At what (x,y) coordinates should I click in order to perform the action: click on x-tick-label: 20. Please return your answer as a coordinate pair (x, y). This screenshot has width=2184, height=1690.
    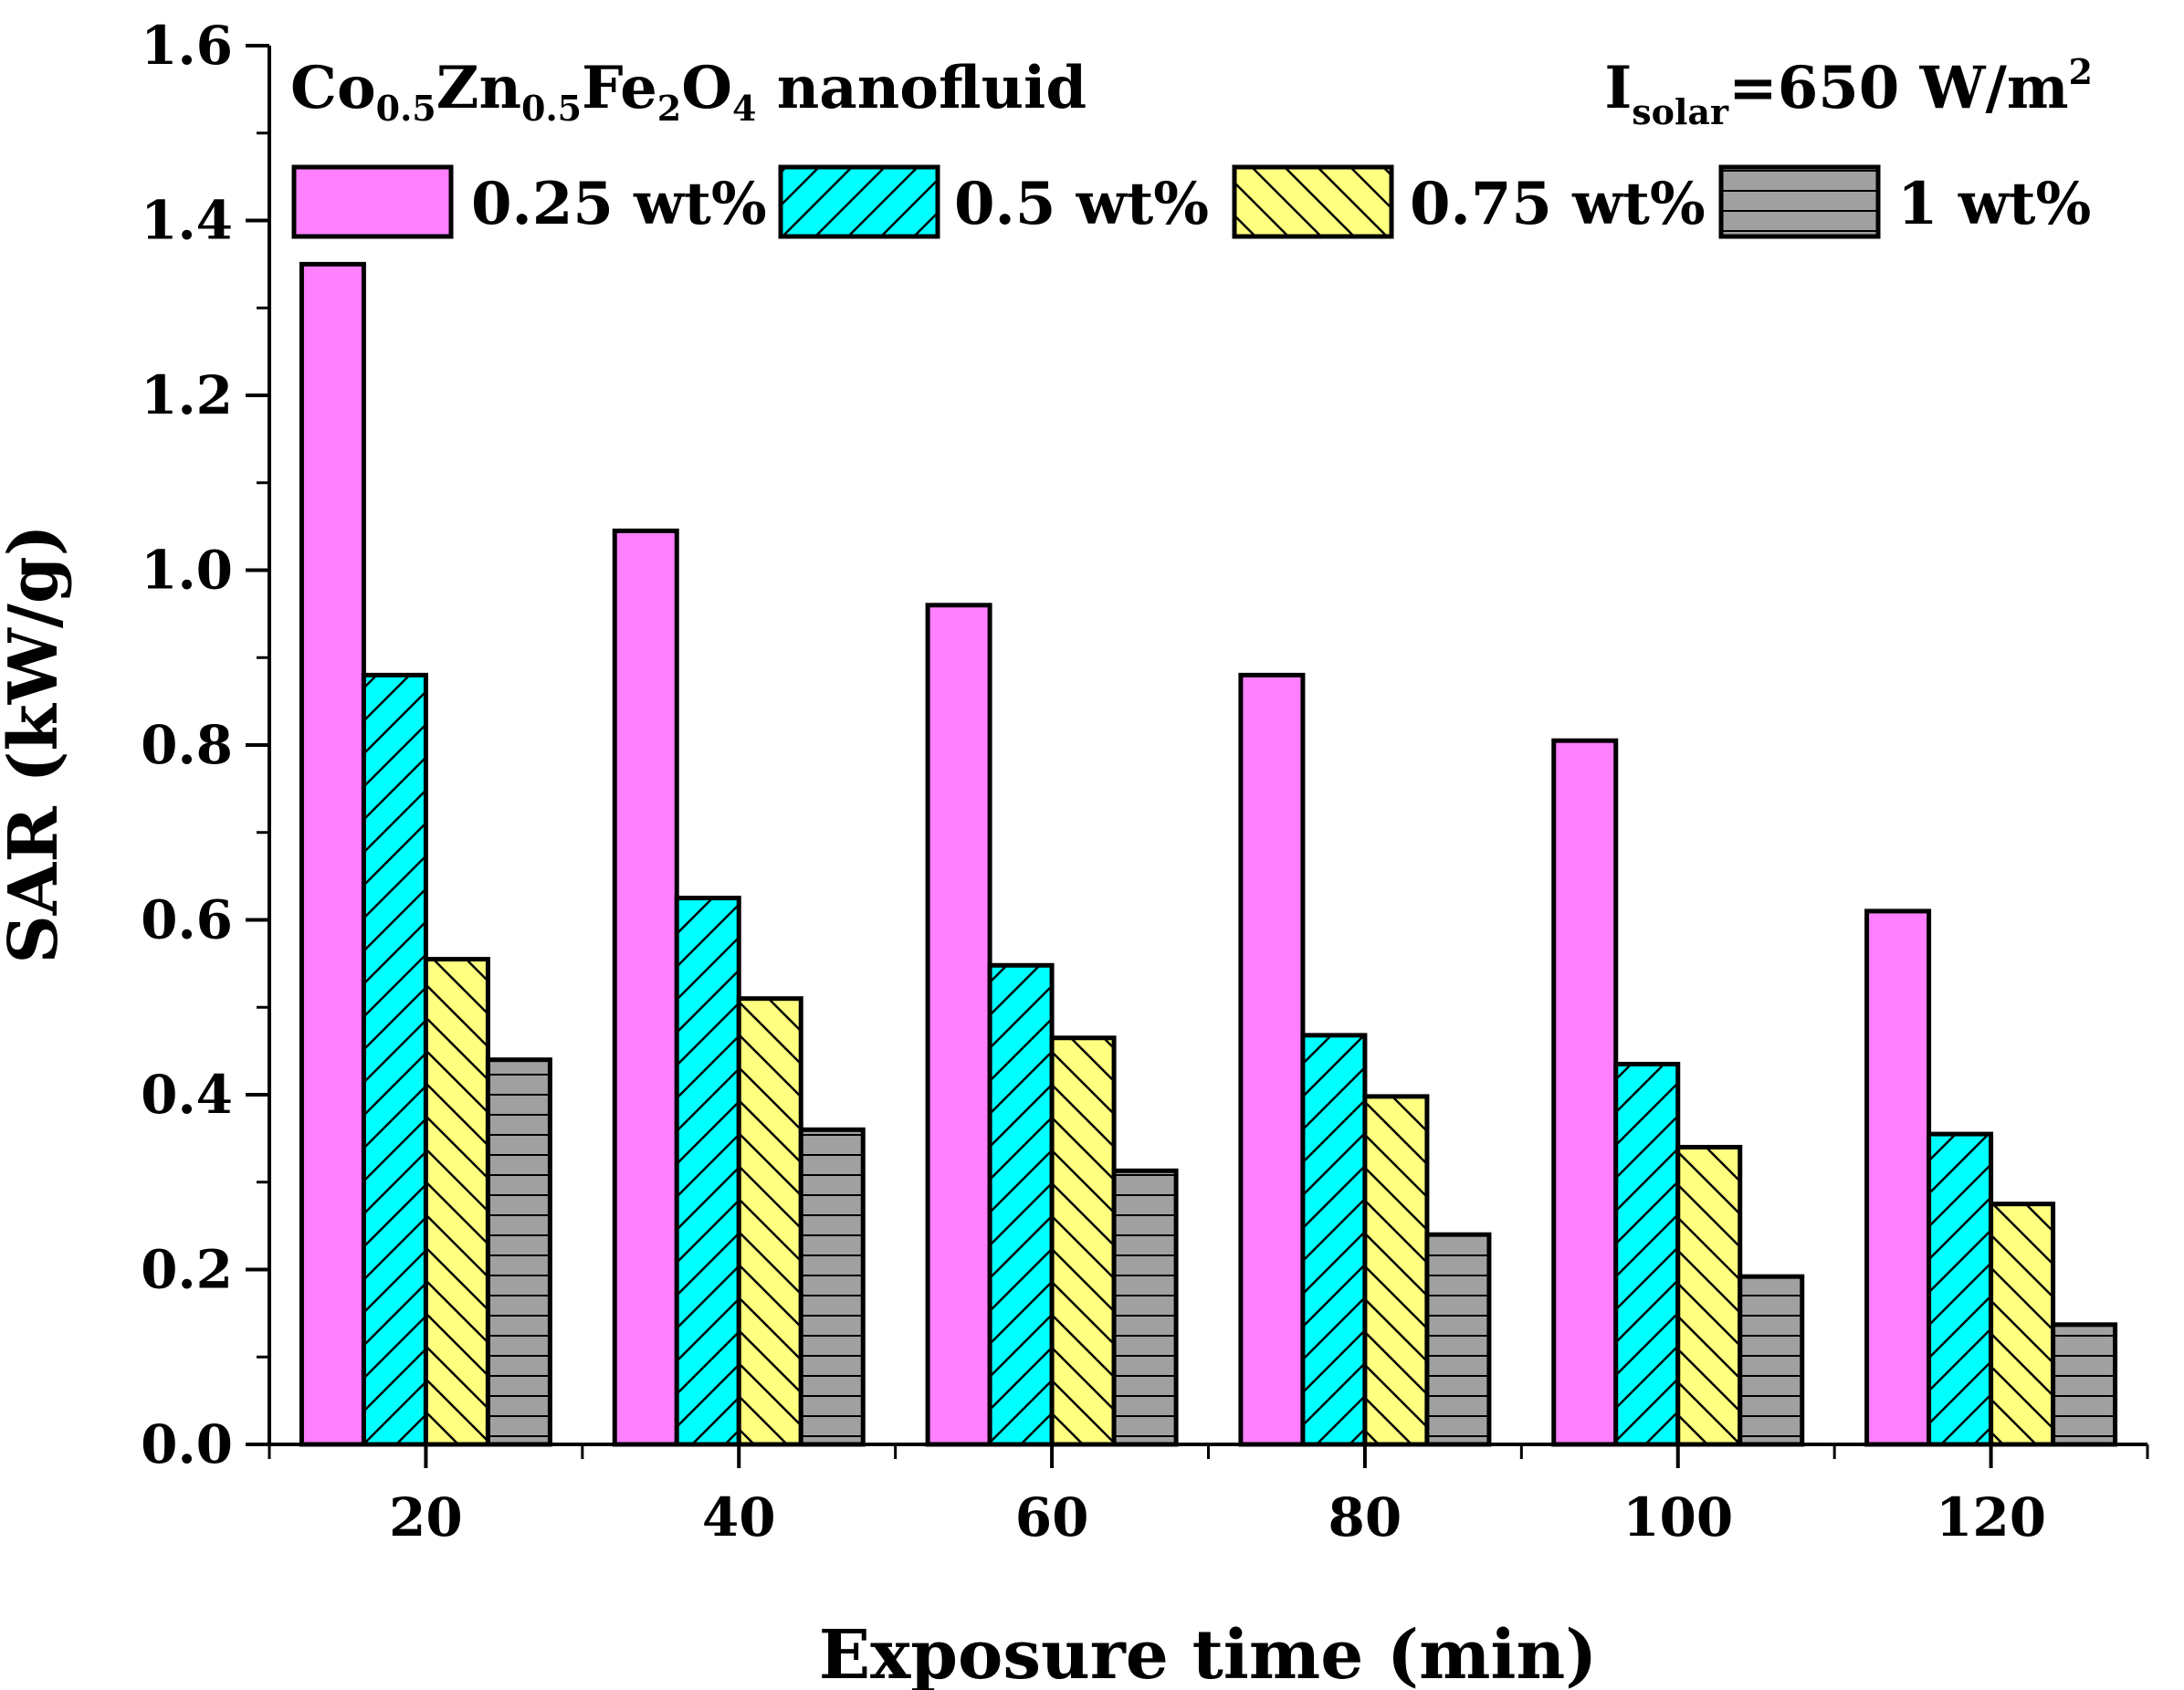
    Looking at the image, I should click on (426, 1517).